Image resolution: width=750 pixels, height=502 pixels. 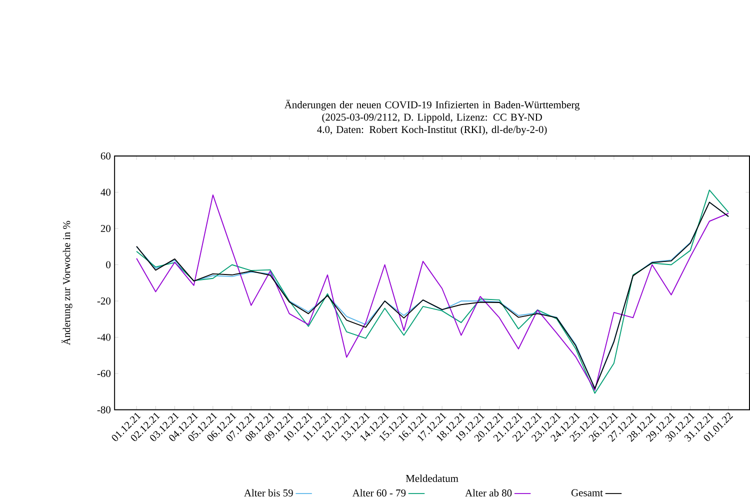 I want to click on y-tick-label: 20, so click(x=105, y=228).